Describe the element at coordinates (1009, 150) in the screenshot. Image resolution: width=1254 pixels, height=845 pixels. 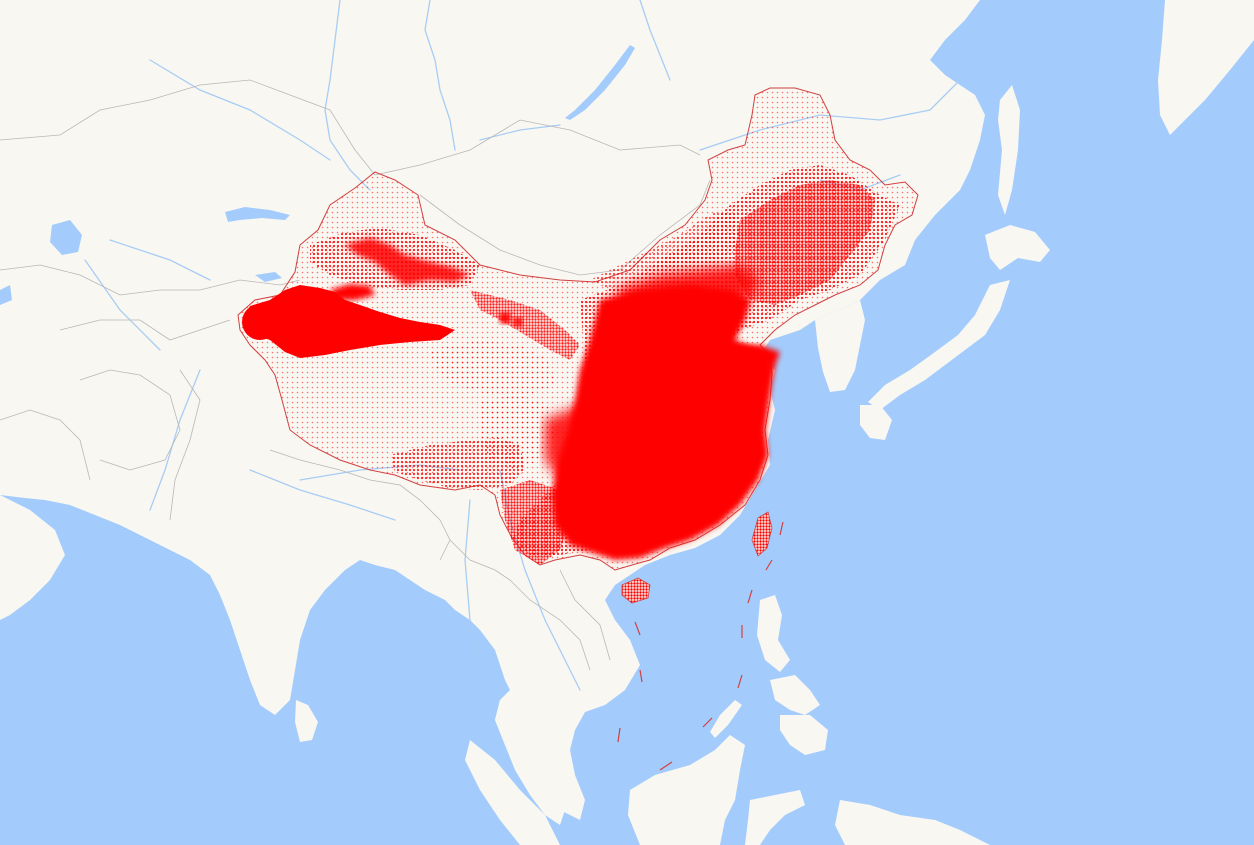
I see `land-sakhalin` at that location.